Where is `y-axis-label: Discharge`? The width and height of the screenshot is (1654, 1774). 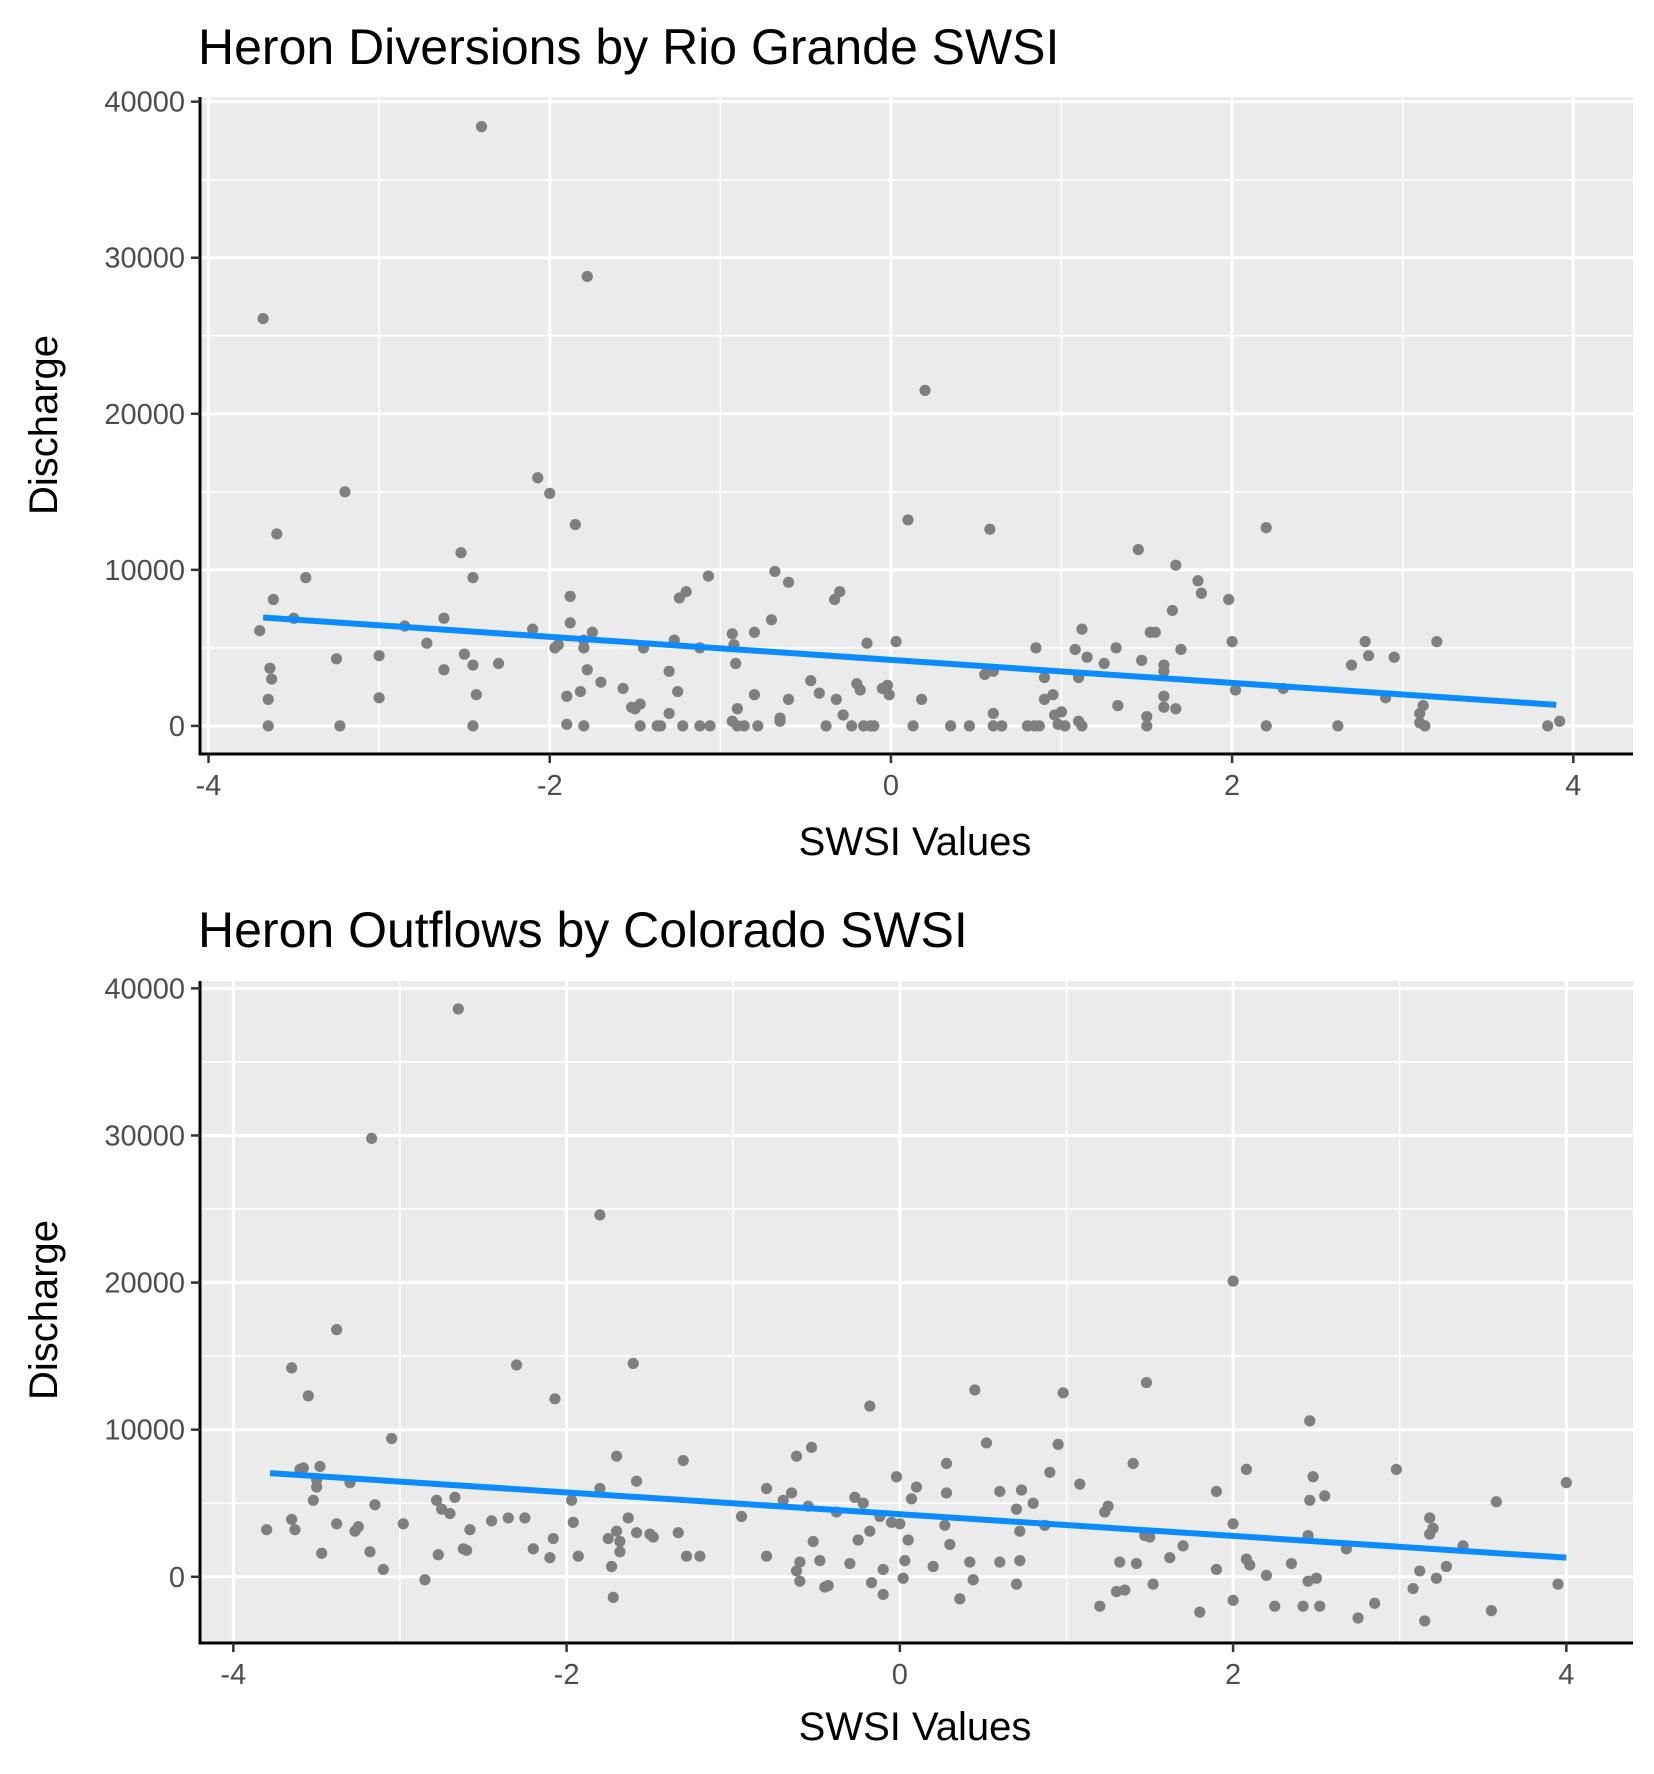 y-axis-label: Discharge is located at coordinates (44, 425).